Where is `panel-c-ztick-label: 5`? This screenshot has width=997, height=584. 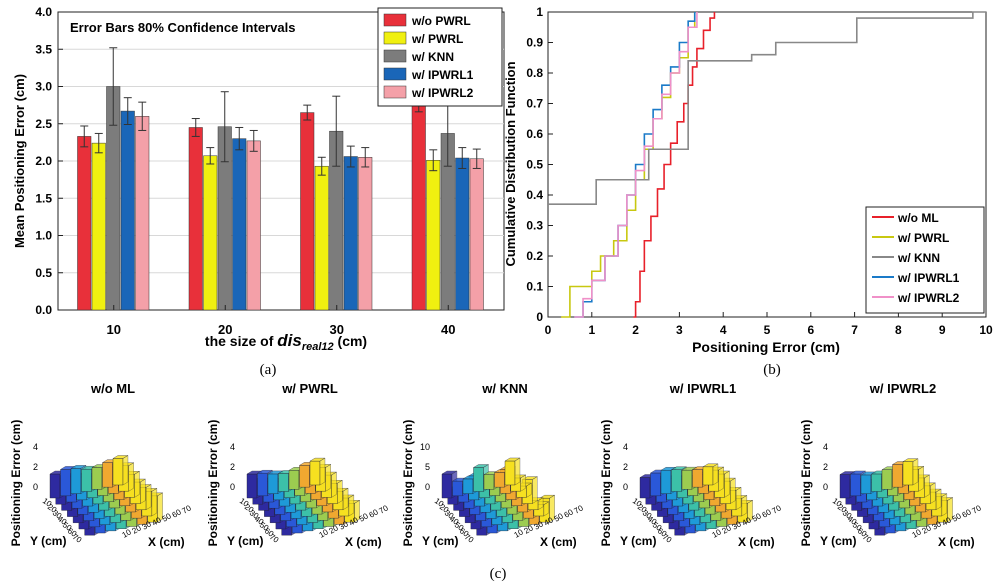 panel-c-ztick-label: 5 is located at coordinates (427, 467).